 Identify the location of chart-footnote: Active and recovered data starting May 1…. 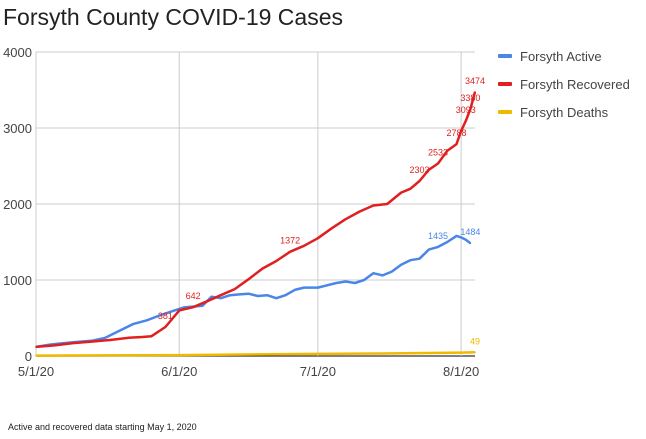
(102, 427).